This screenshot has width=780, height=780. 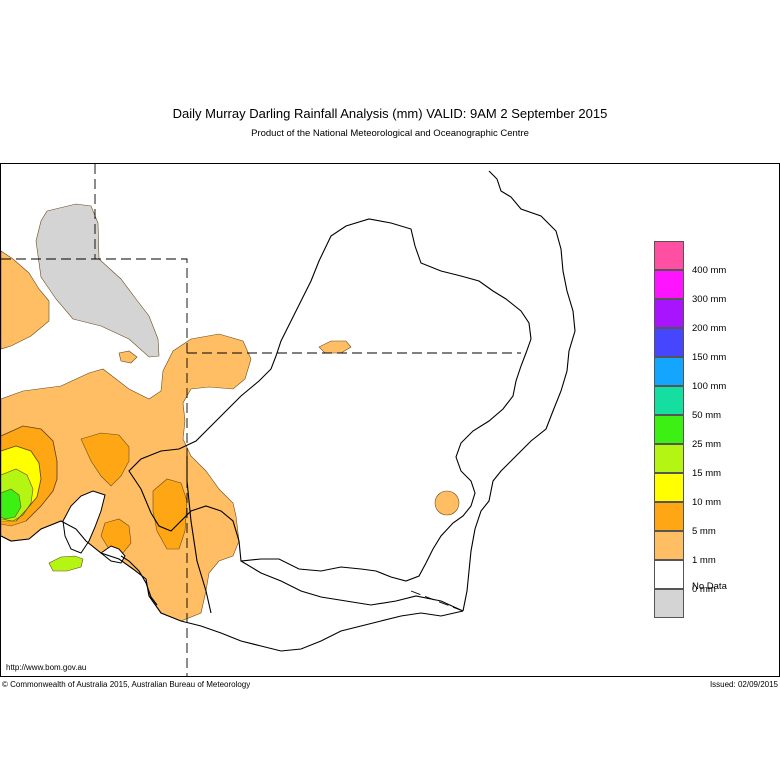 What do you see at coordinates (709, 270) in the screenshot?
I see `legend-label: 400 mm` at bounding box center [709, 270].